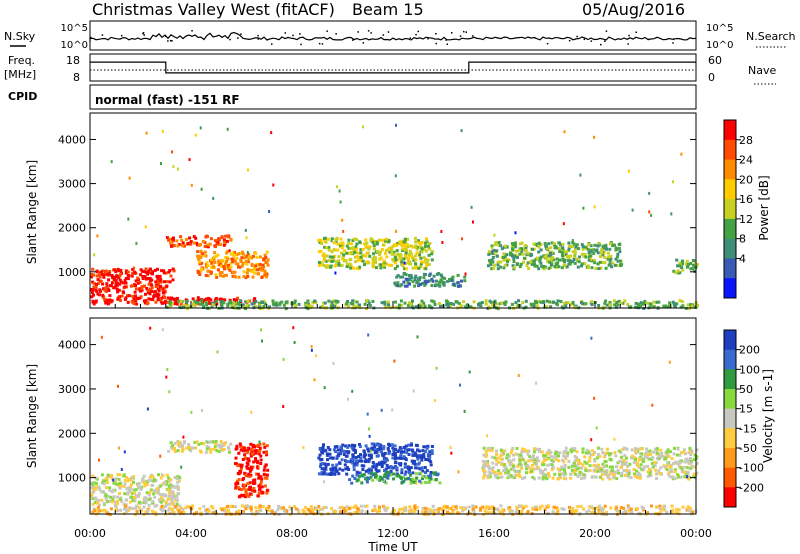  What do you see at coordinates (74, 45) in the screenshot?
I see `noise-tick-bottom-left: 10^0` at bounding box center [74, 45].